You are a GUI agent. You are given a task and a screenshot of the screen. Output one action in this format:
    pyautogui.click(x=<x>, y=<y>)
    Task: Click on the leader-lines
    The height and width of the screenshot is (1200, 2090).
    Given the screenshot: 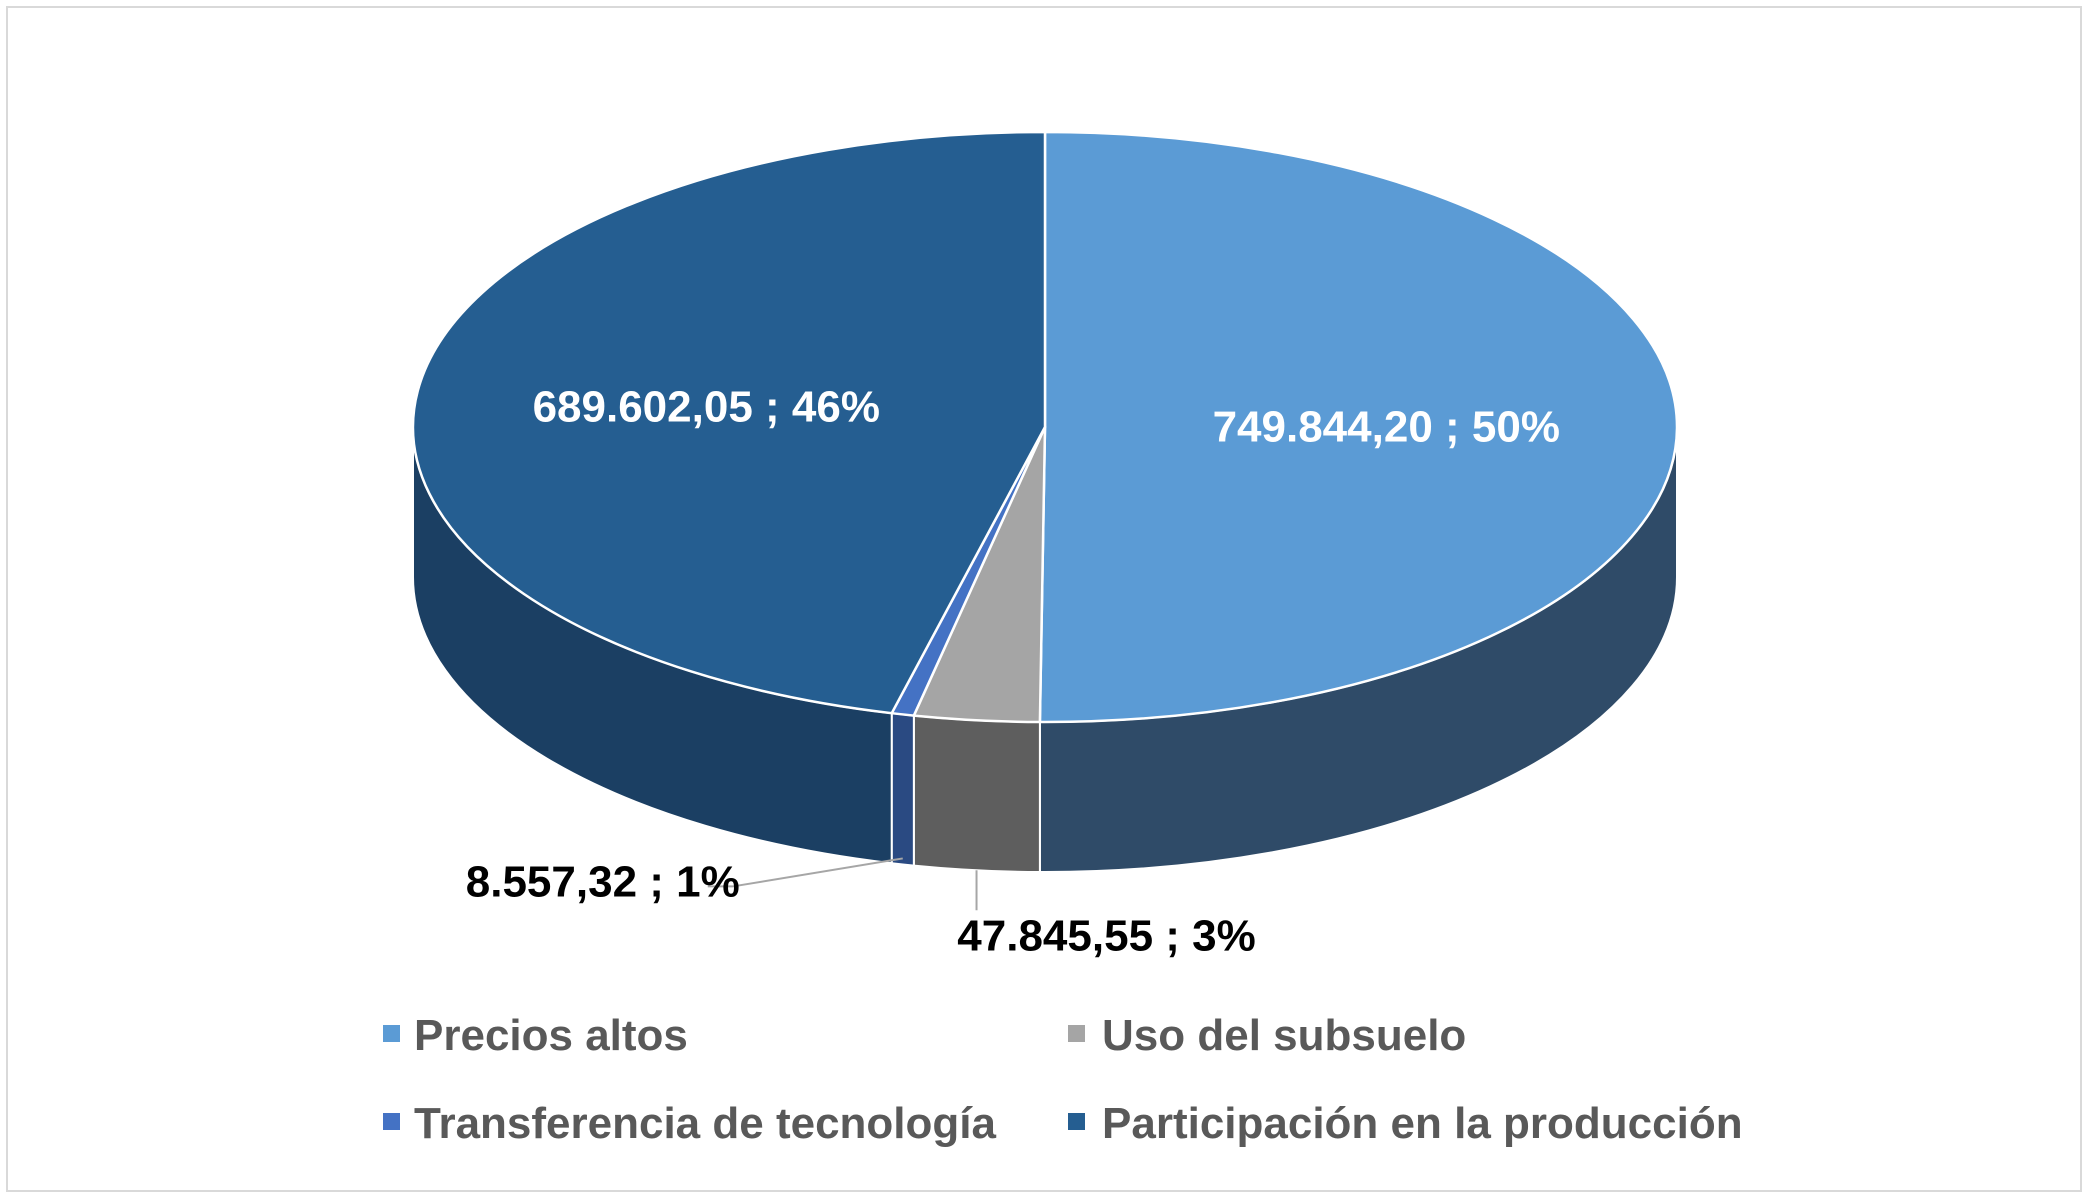 What is the action you would take?
    pyautogui.click(x=842, y=884)
    